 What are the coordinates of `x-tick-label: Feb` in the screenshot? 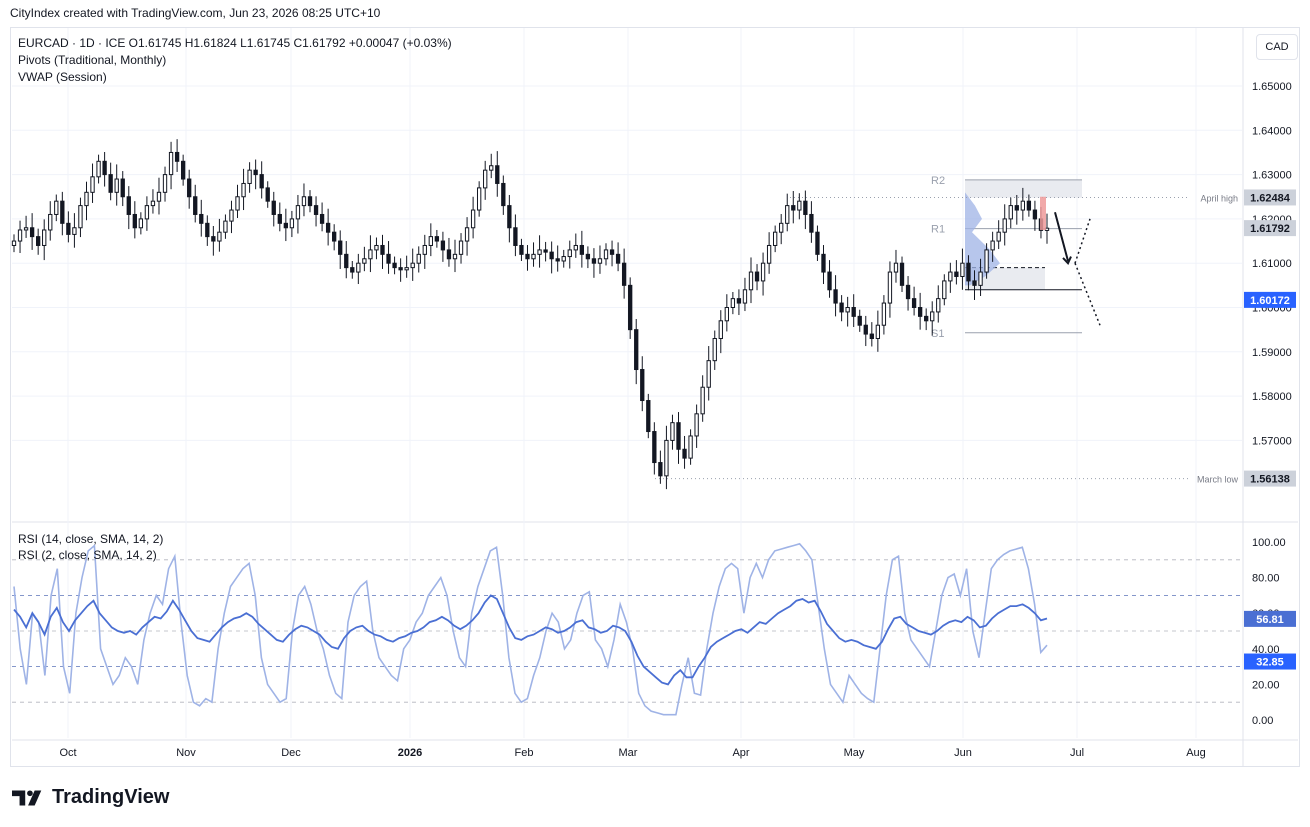 It's located at (524, 753).